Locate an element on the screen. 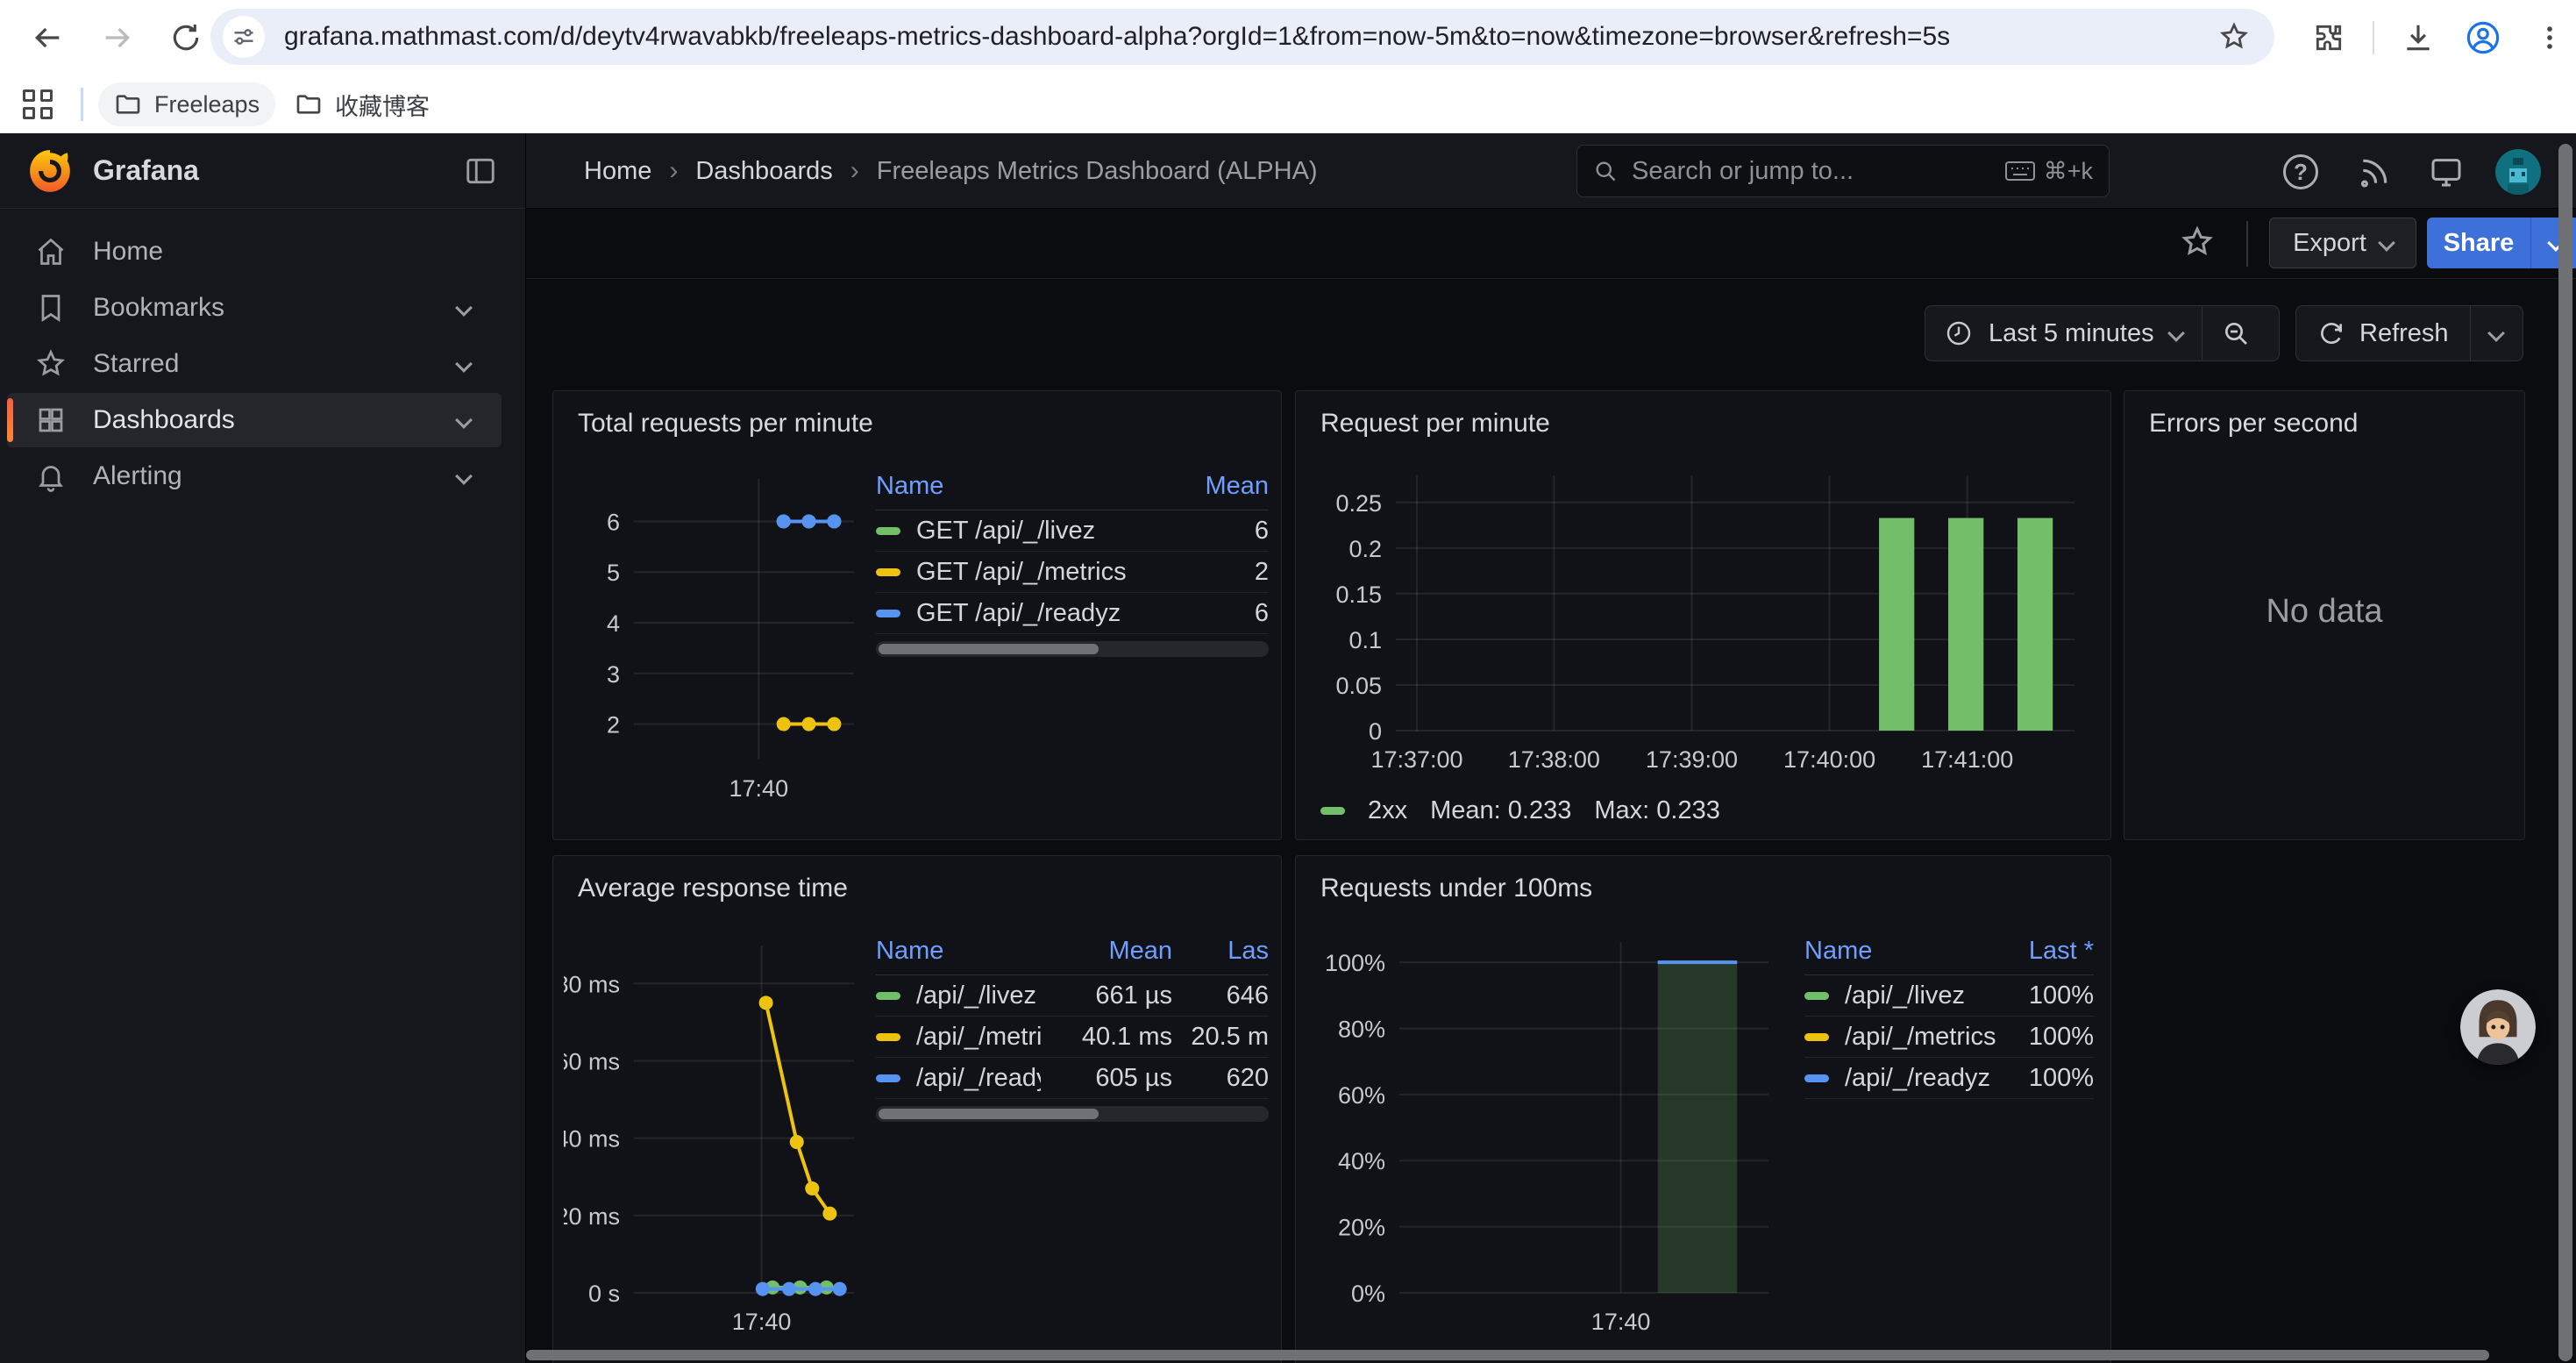  sidebar-item-alerting: Alerting is located at coordinates (254, 476).